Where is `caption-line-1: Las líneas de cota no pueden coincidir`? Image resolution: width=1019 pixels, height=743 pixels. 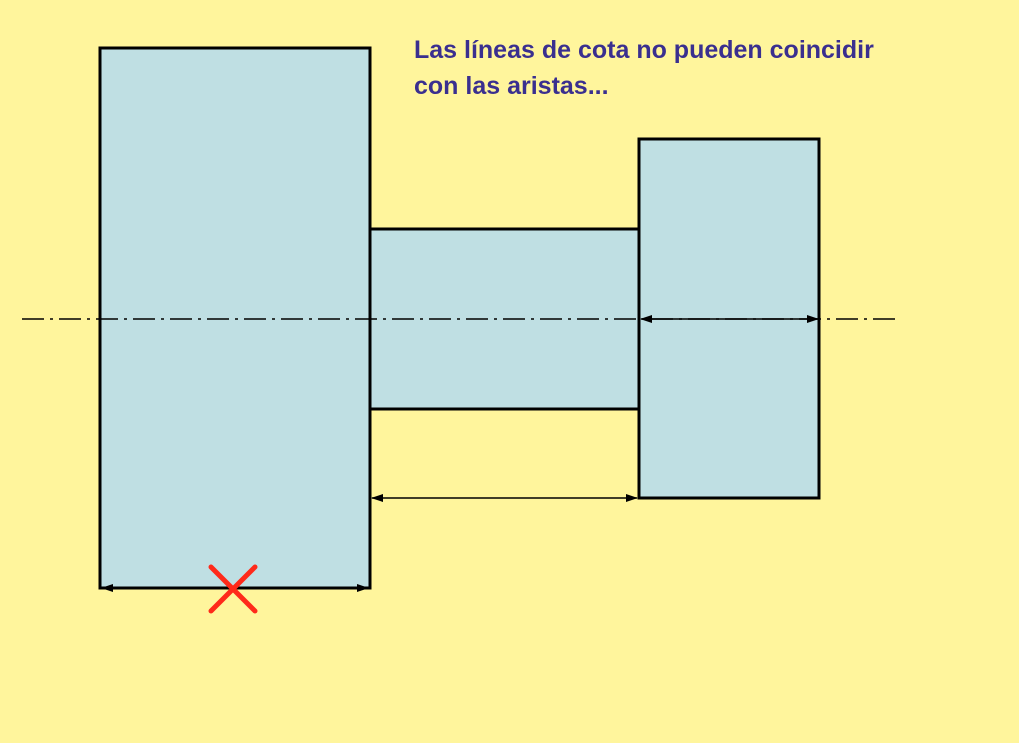 caption-line-1: Las líneas de cota no pueden coincidir is located at coordinates (644, 50).